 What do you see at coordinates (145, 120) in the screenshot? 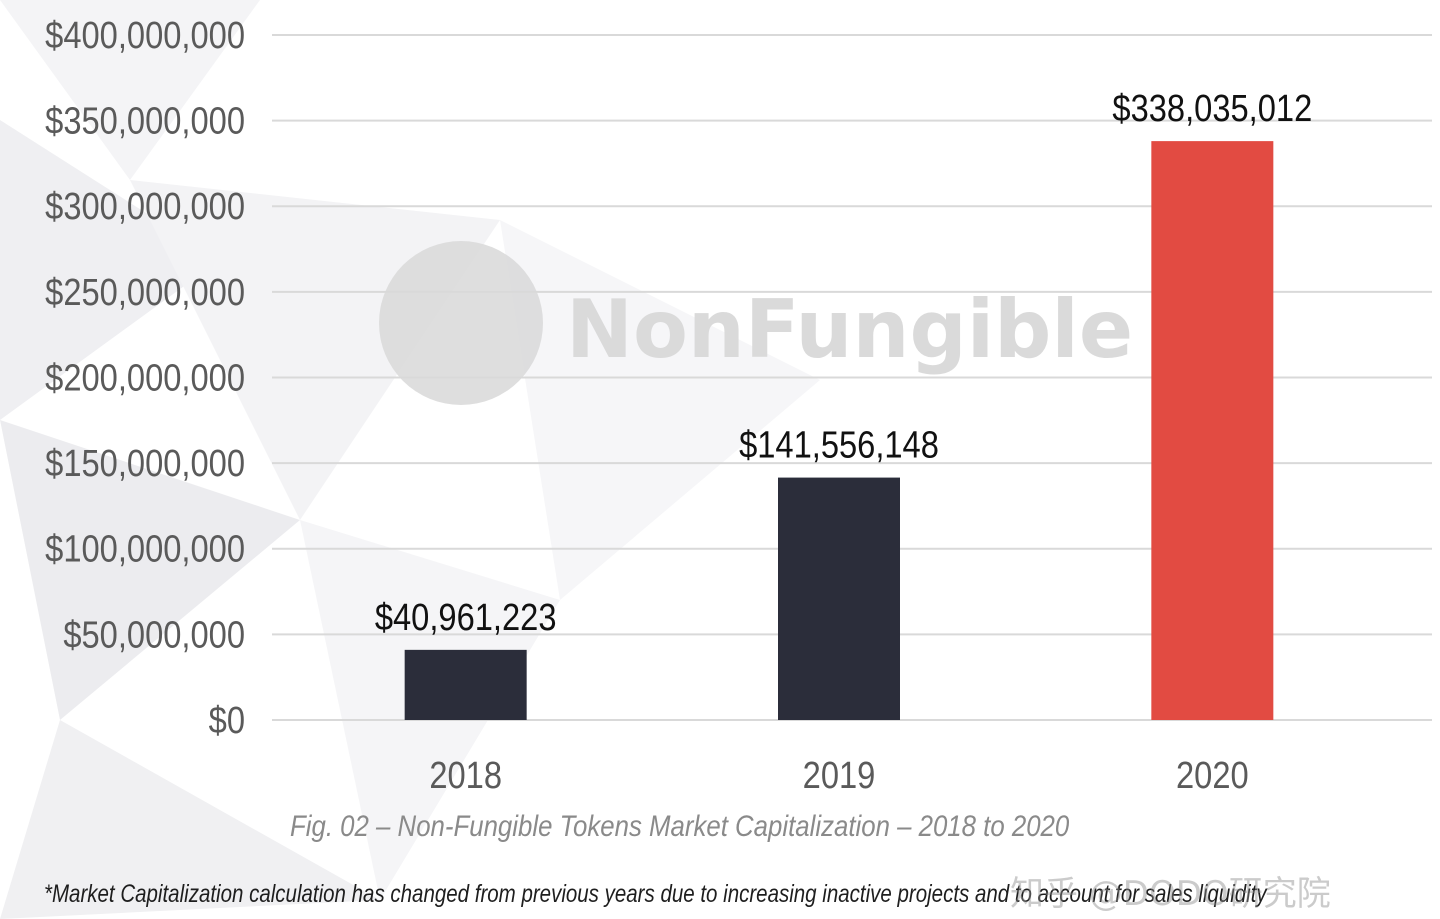
I see `y-tick-label: $350,000,000` at bounding box center [145, 120].